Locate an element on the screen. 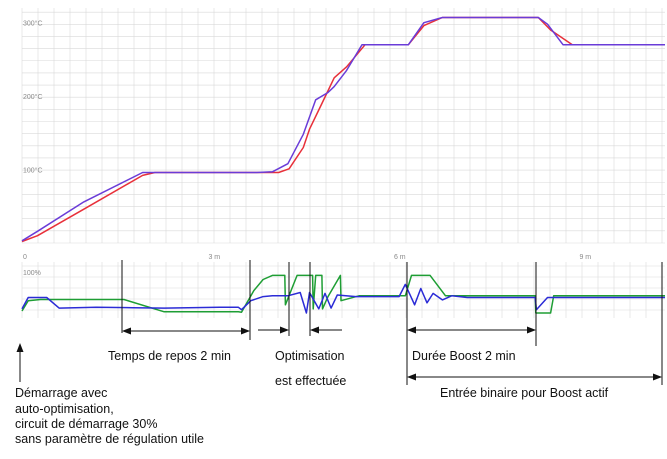 This screenshot has width=667, height=459. optimisation-label-line2: est effectuée is located at coordinates (310, 381).